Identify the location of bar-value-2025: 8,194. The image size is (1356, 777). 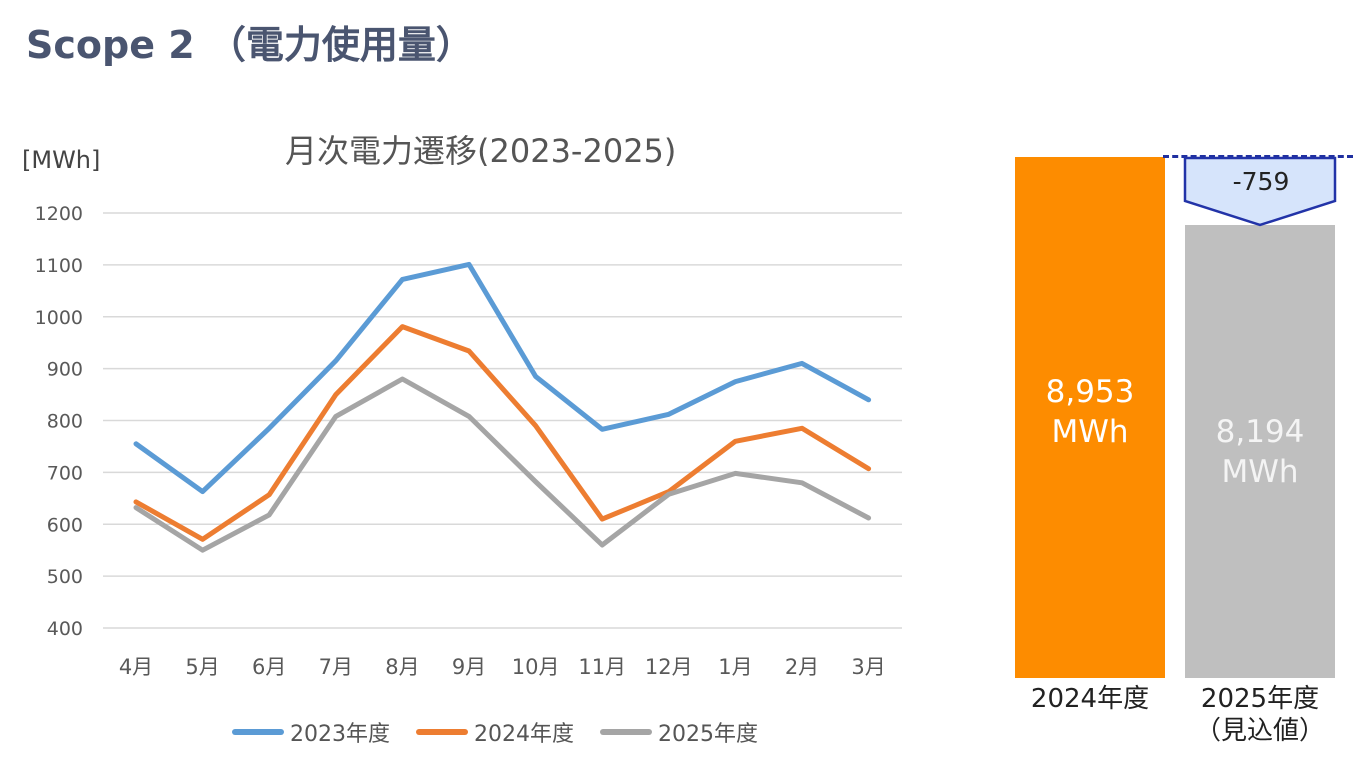
(1260, 431).